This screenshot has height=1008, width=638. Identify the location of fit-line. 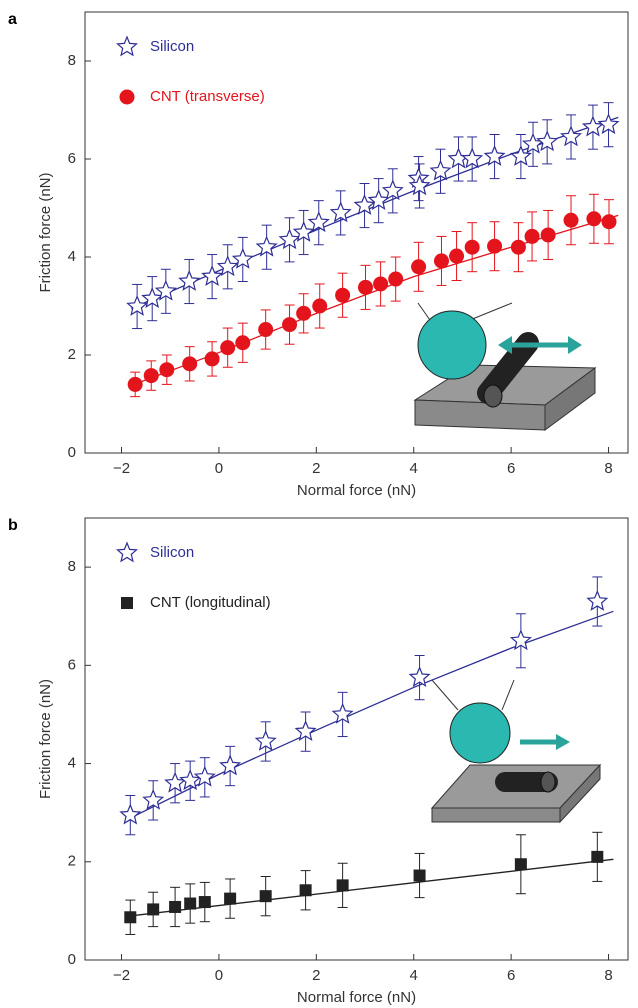
(372, 887).